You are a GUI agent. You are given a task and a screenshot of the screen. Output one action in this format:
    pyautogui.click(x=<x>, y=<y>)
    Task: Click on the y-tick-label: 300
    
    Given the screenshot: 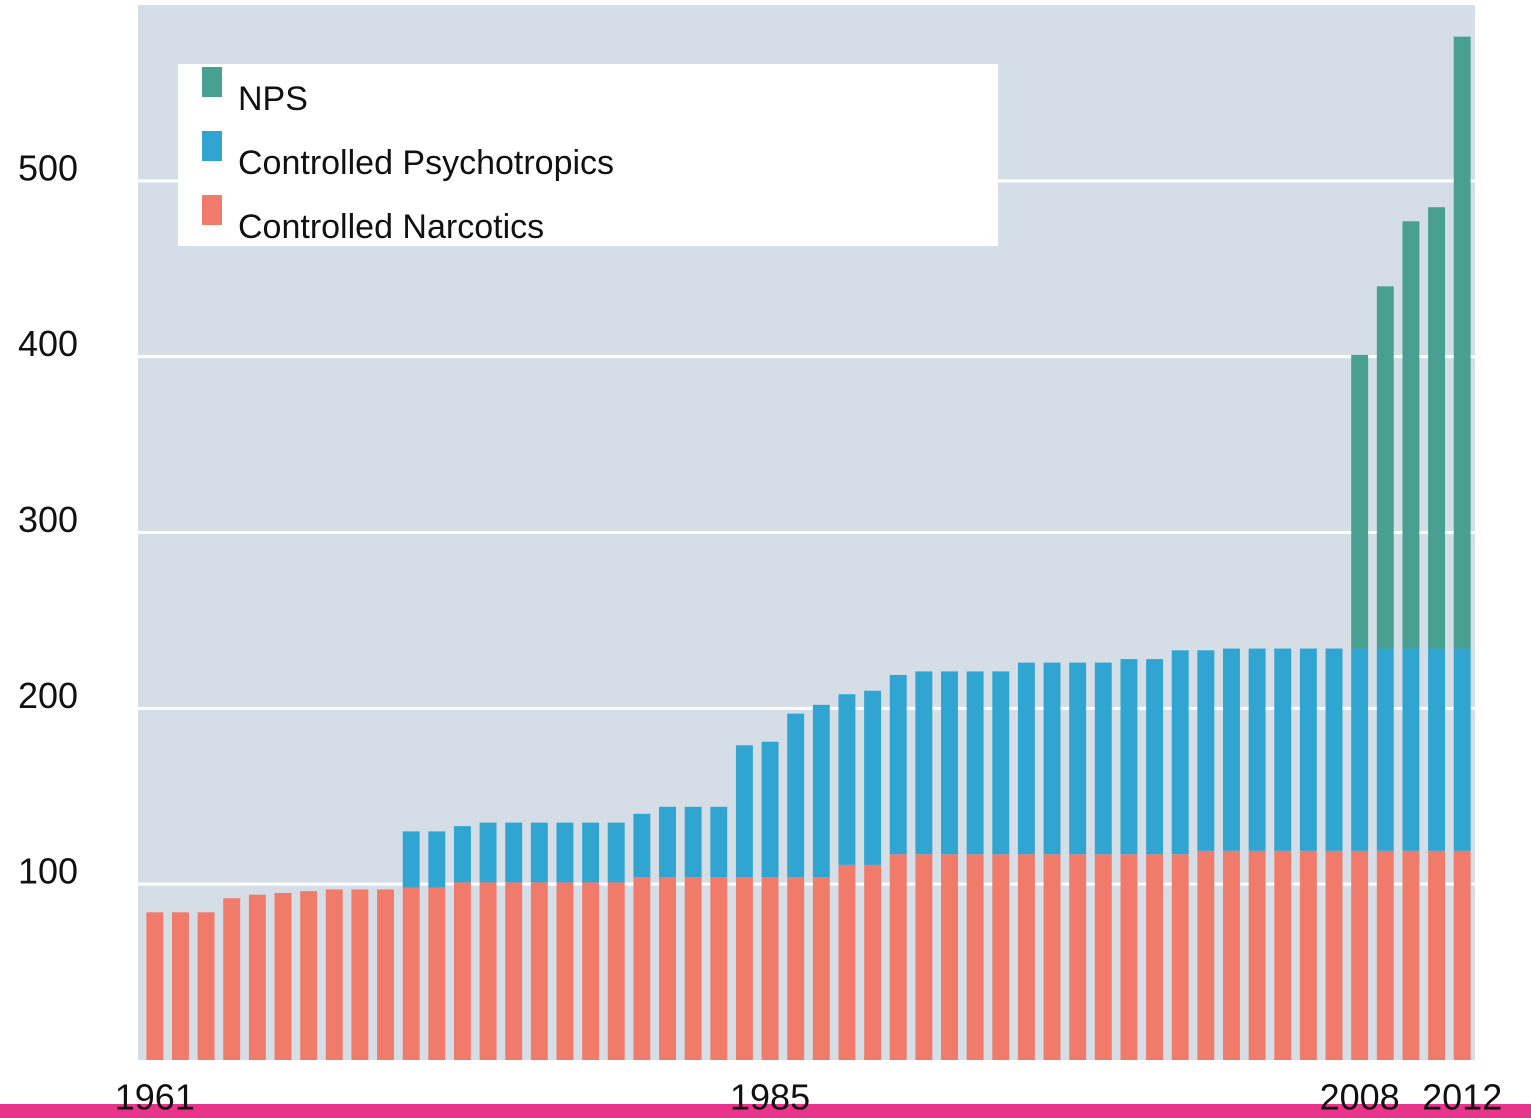 What is the action you would take?
    pyautogui.click(x=48, y=519)
    